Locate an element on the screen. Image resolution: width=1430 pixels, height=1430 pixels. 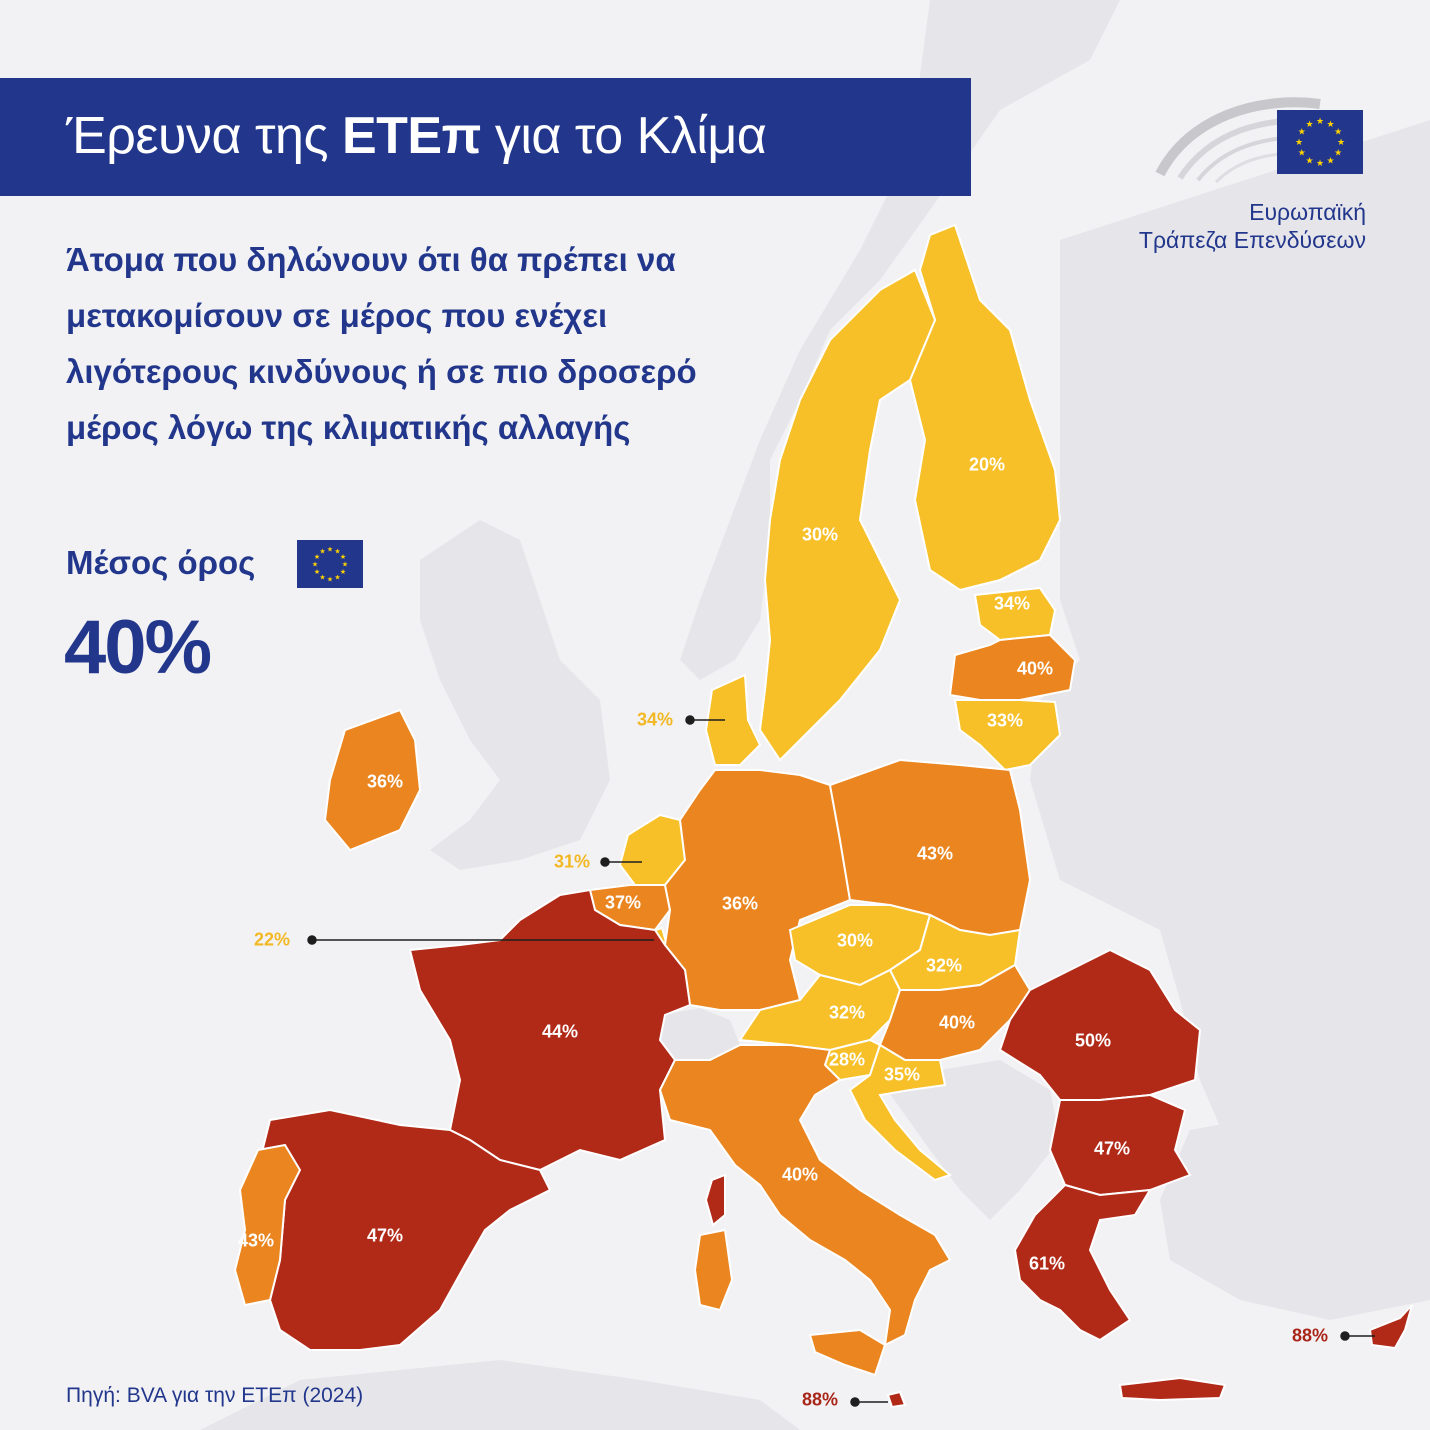
label-denmark: 34% is located at coordinates (655, 719).